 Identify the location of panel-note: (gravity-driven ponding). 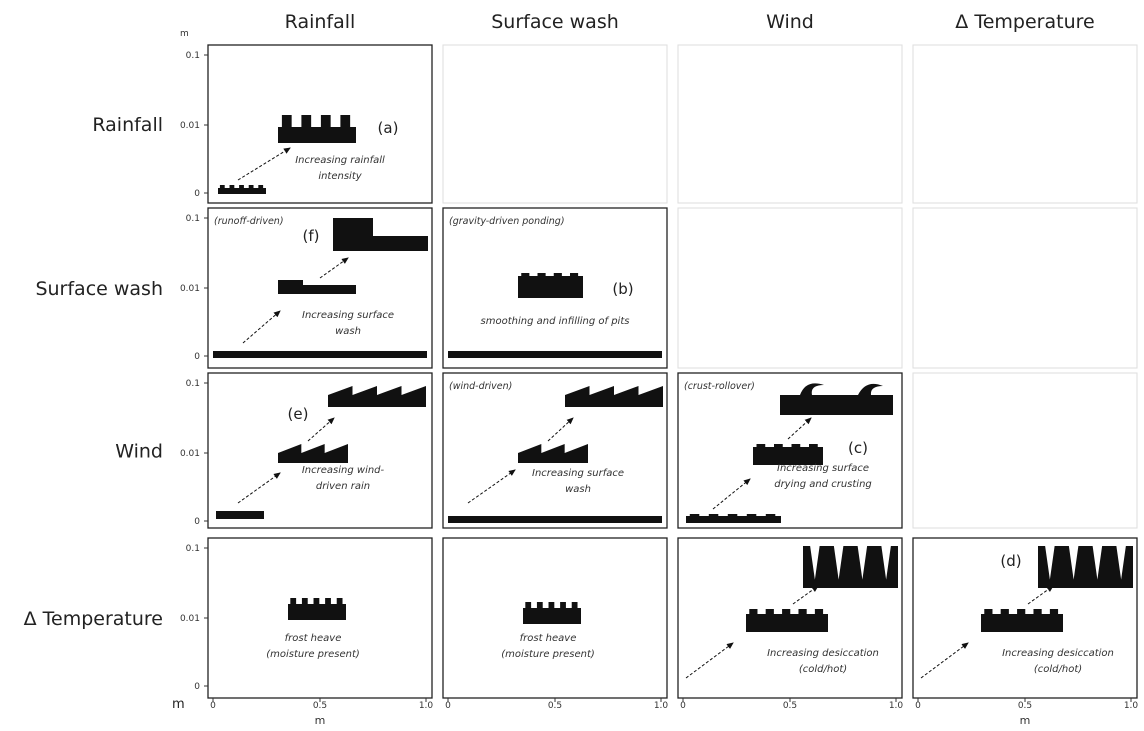
(507, 221).